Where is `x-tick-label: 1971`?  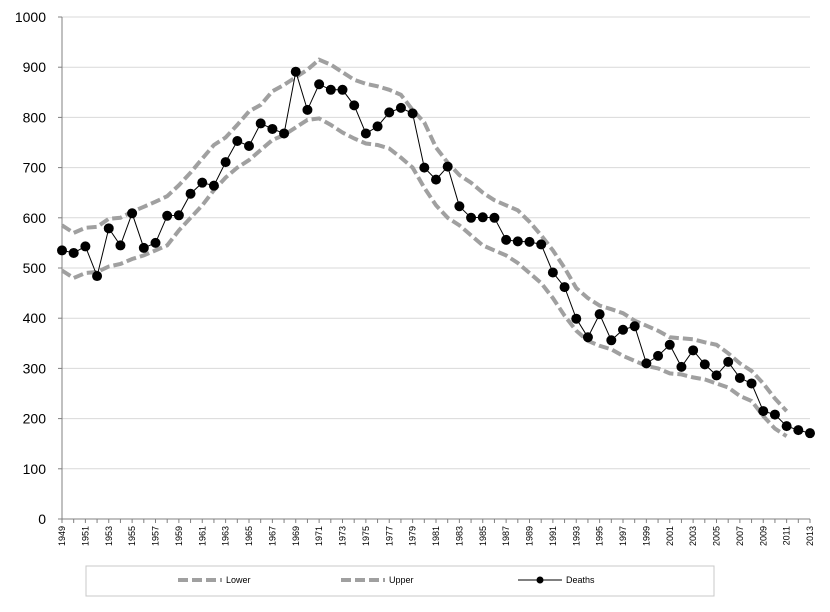
x-tick-label: 1971 is located at coordinates (319, 536).